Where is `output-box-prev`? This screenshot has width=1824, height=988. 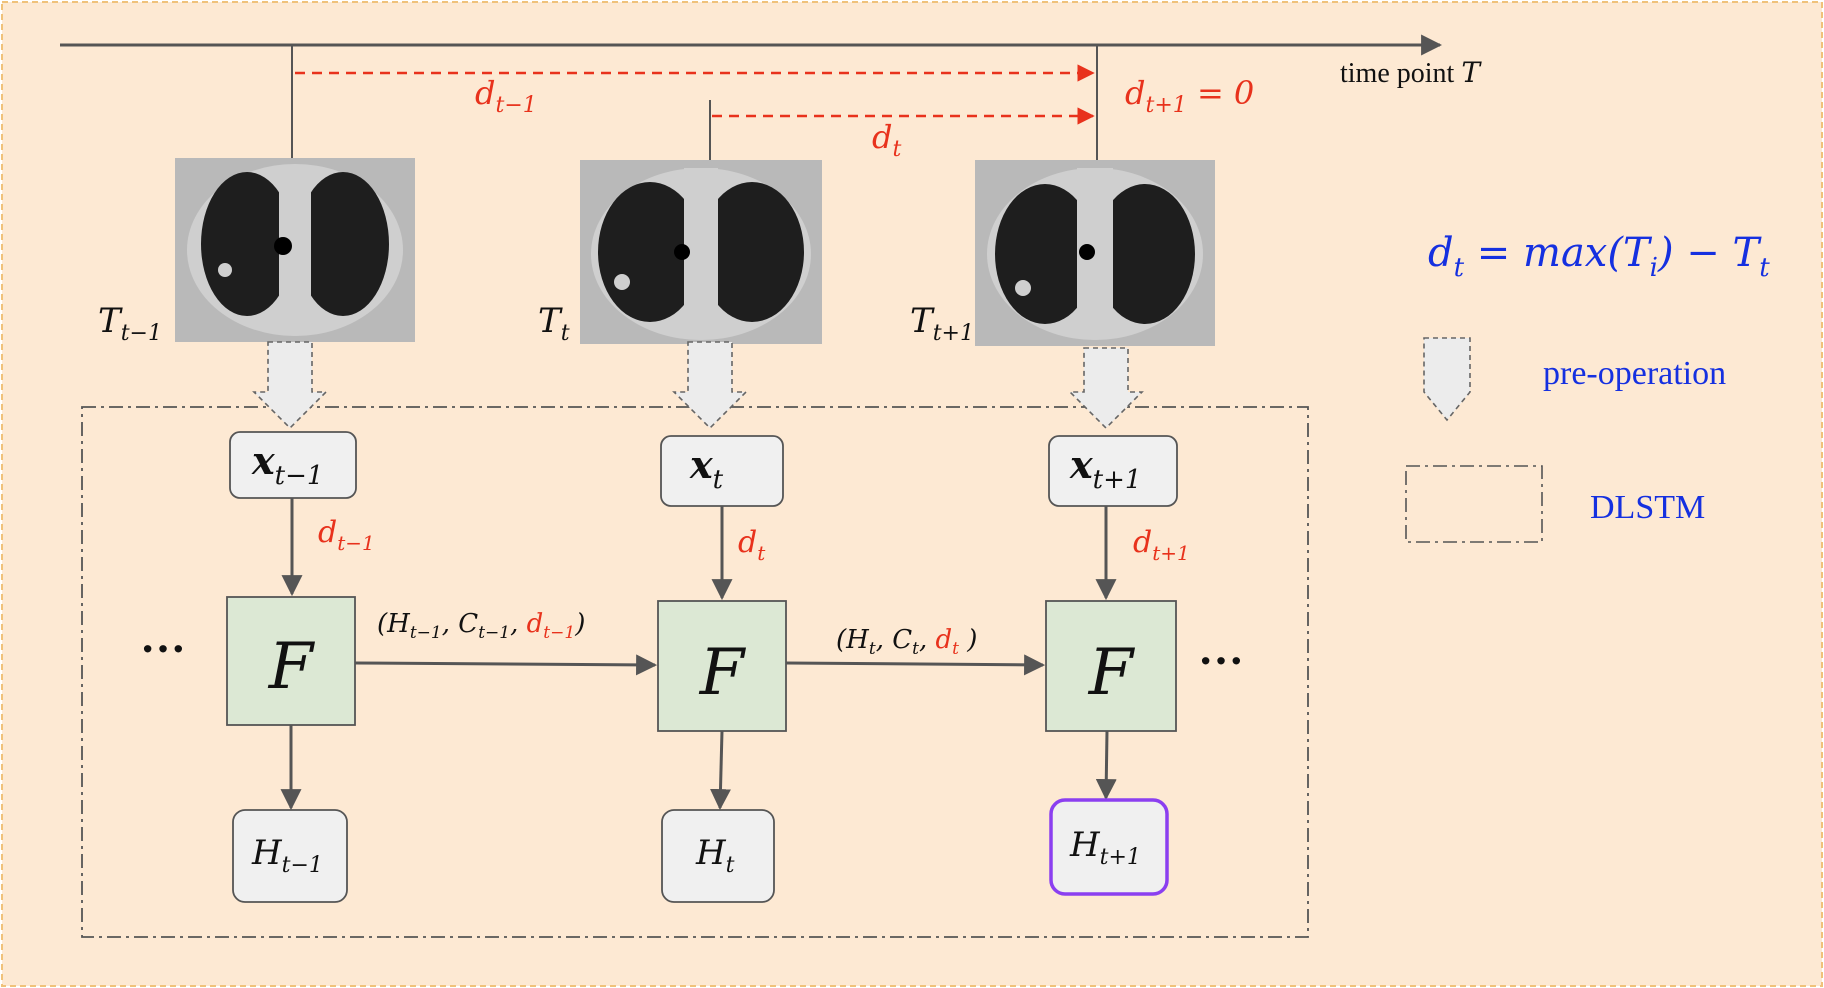 output-box-prev is located at coordinates (290, 856).